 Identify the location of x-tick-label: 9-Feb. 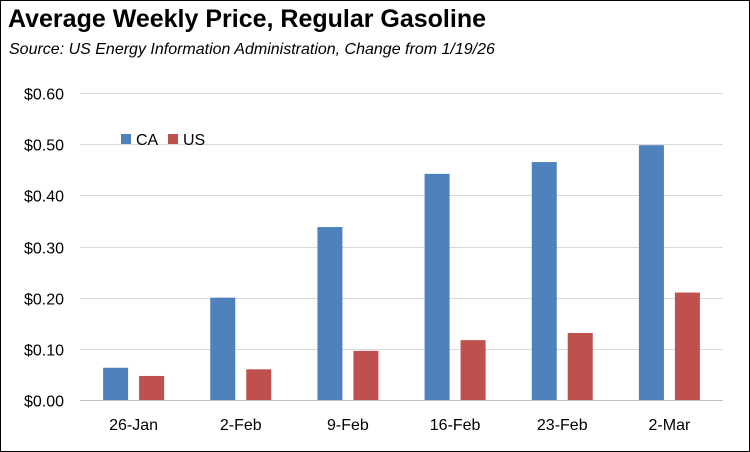
(348, 425).